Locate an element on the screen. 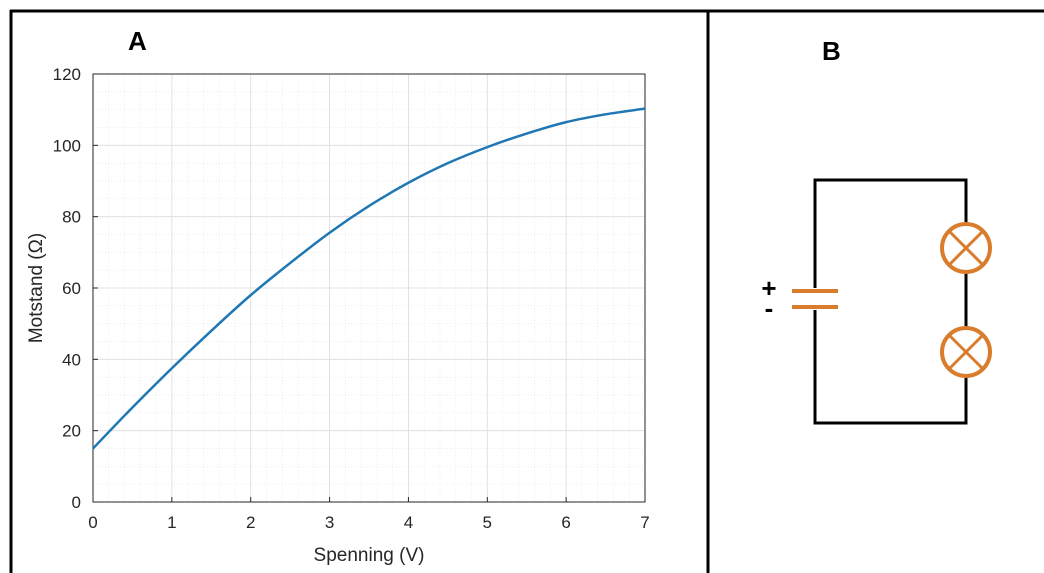 The image size is (1044, 573). plus-sign: + is located at coordinates (768, 288).